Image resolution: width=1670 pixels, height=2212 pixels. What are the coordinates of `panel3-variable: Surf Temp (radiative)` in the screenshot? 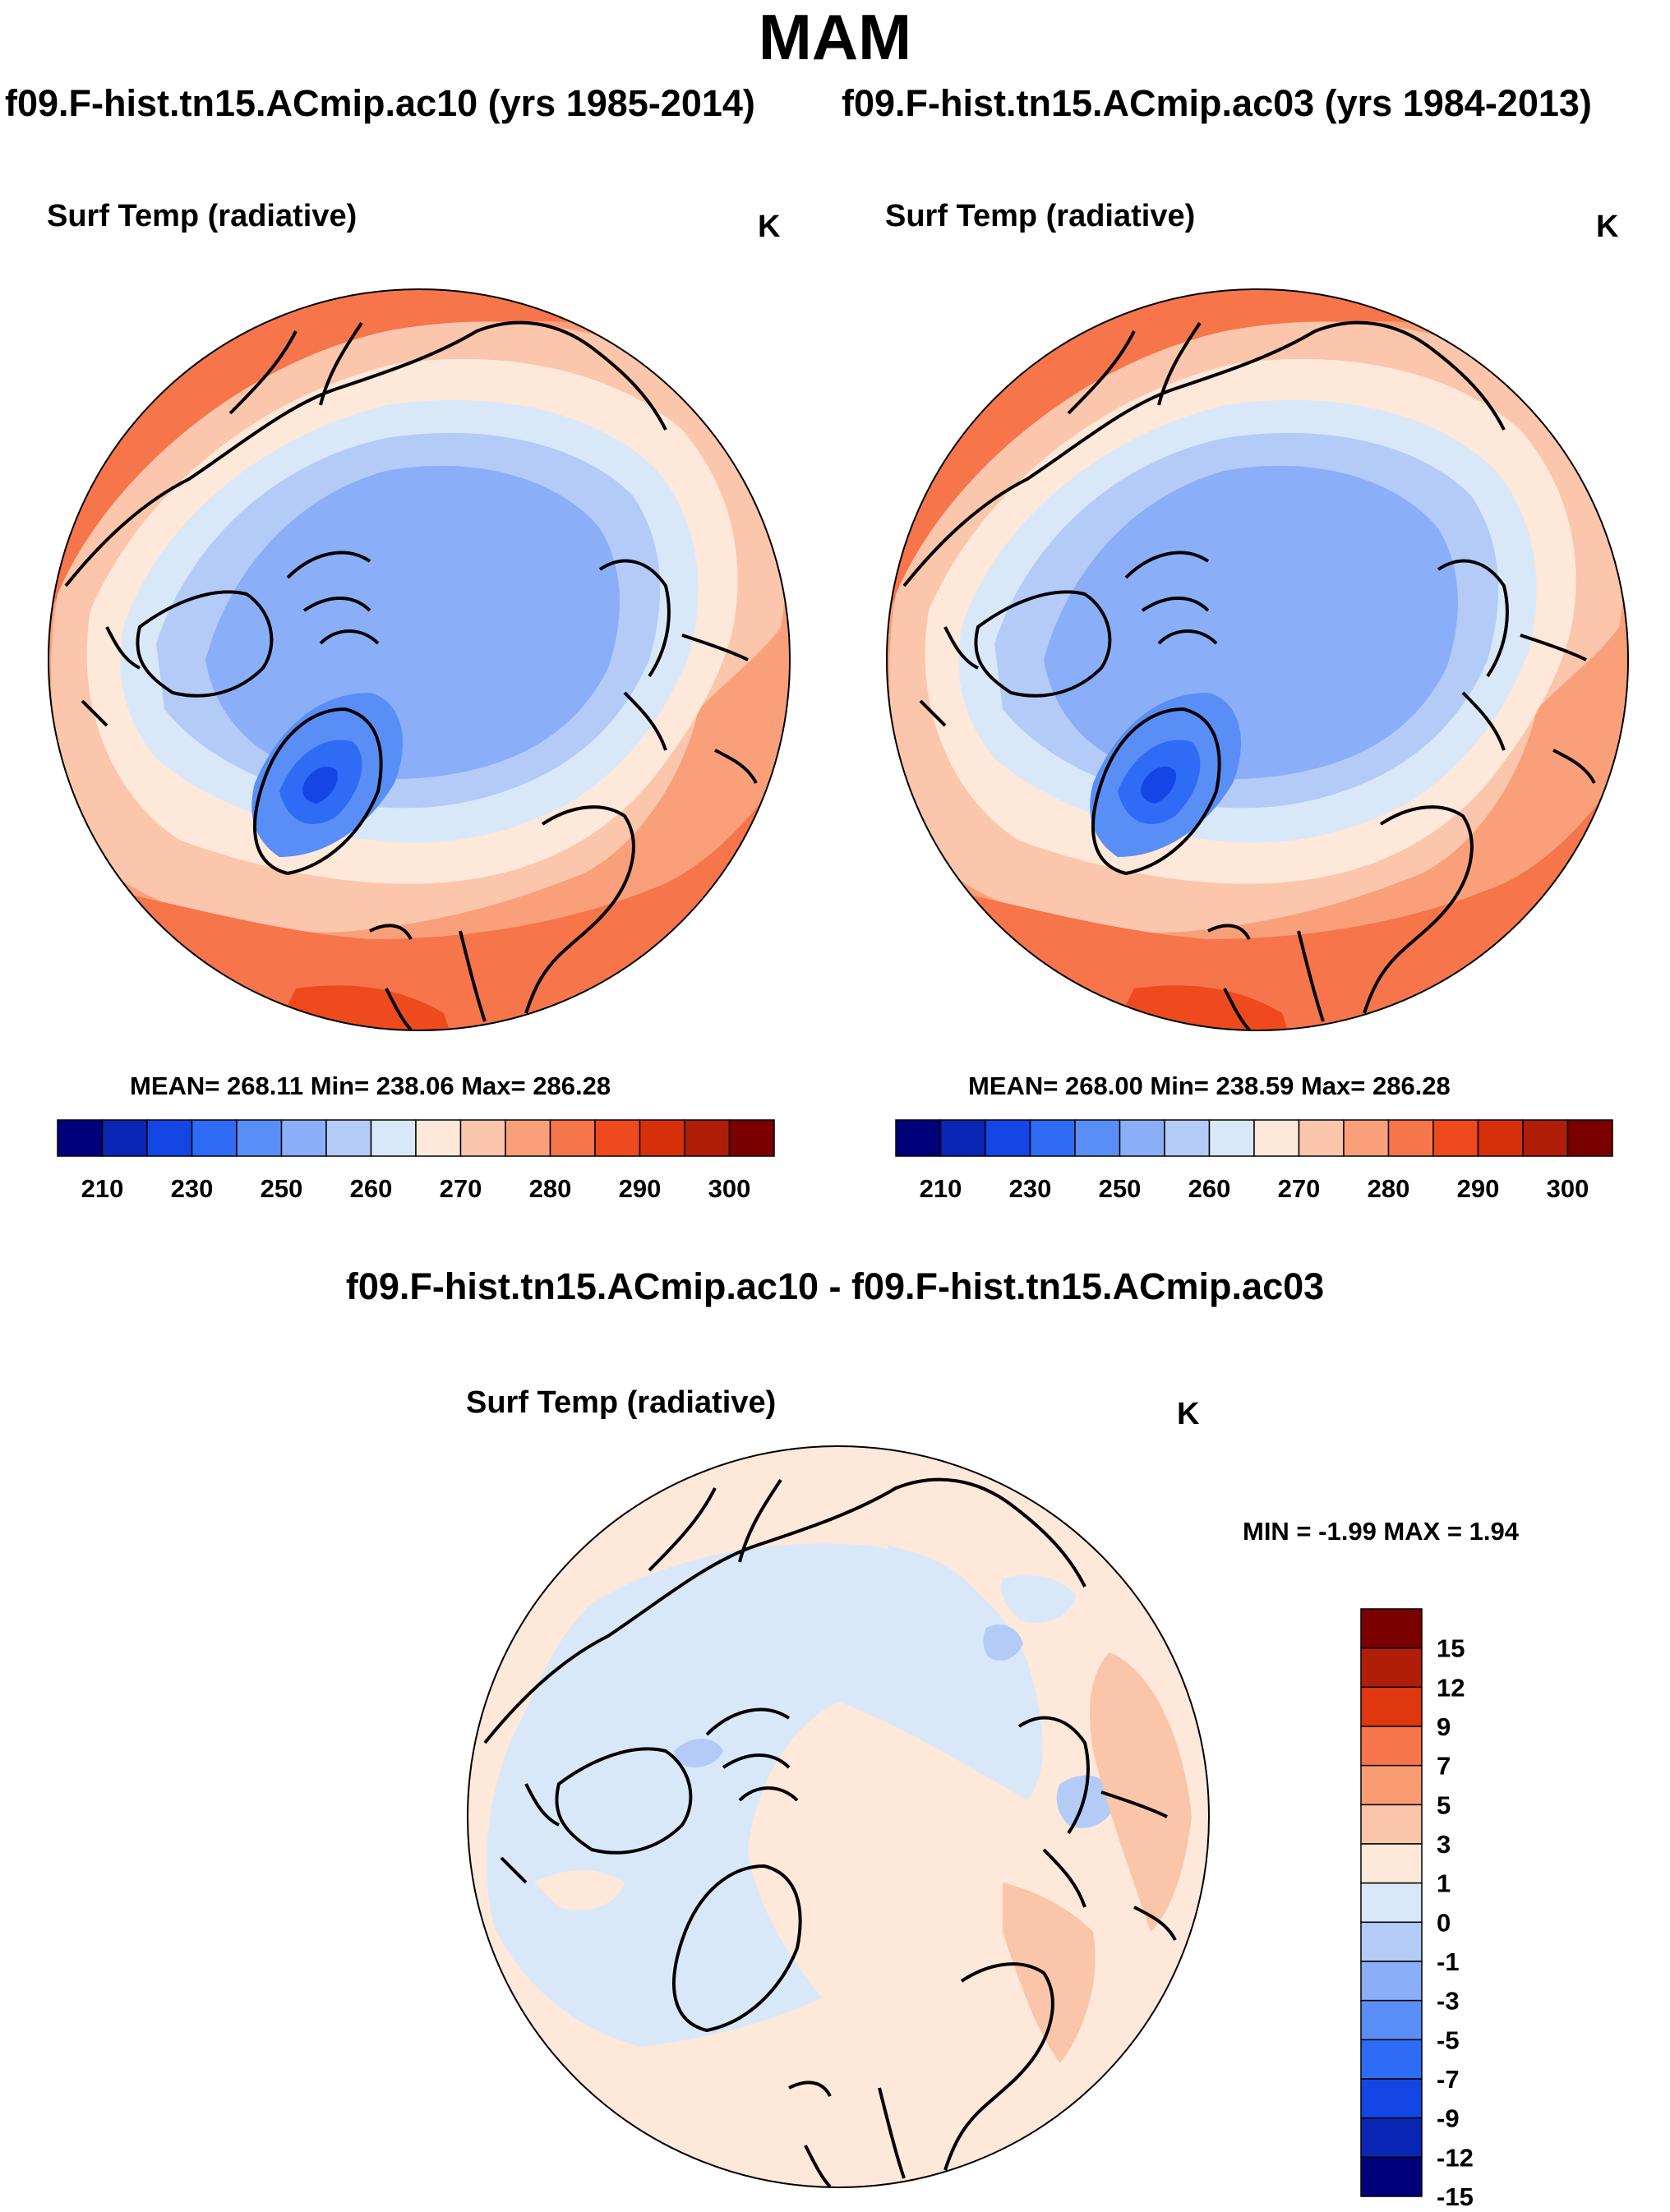 It's located at (621, 1402).